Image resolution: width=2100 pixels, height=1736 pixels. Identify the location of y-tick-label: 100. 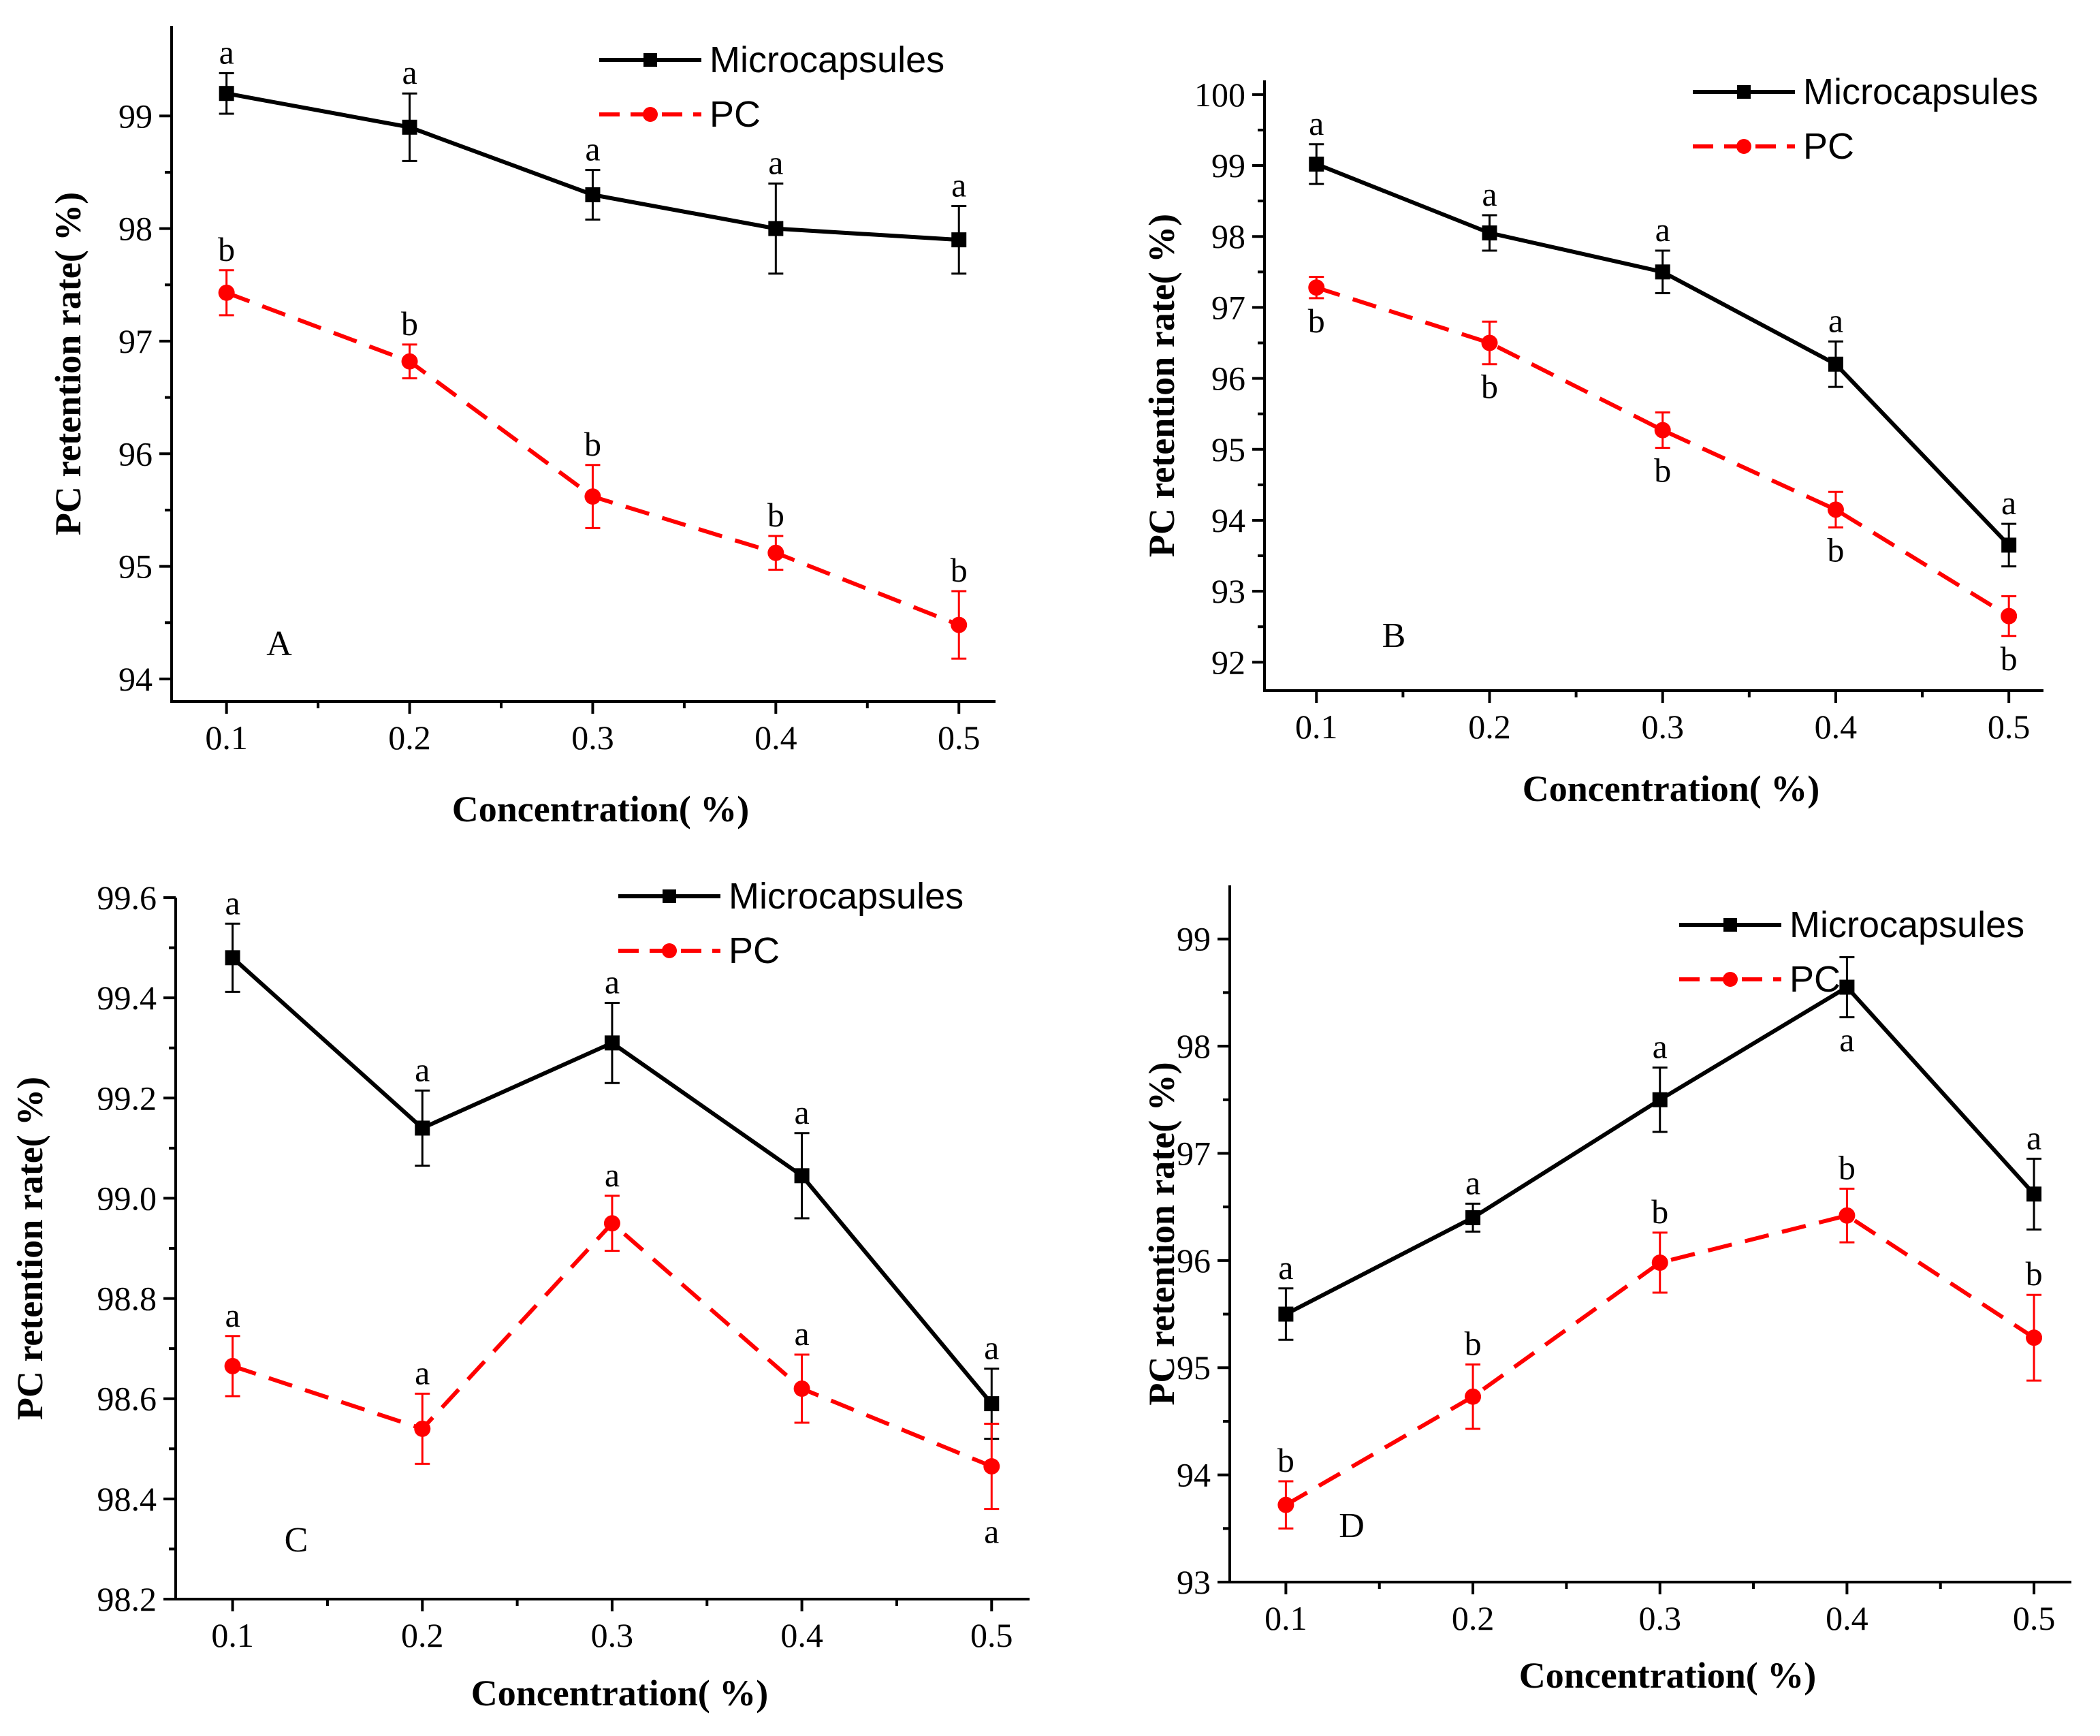
(1220, 95).